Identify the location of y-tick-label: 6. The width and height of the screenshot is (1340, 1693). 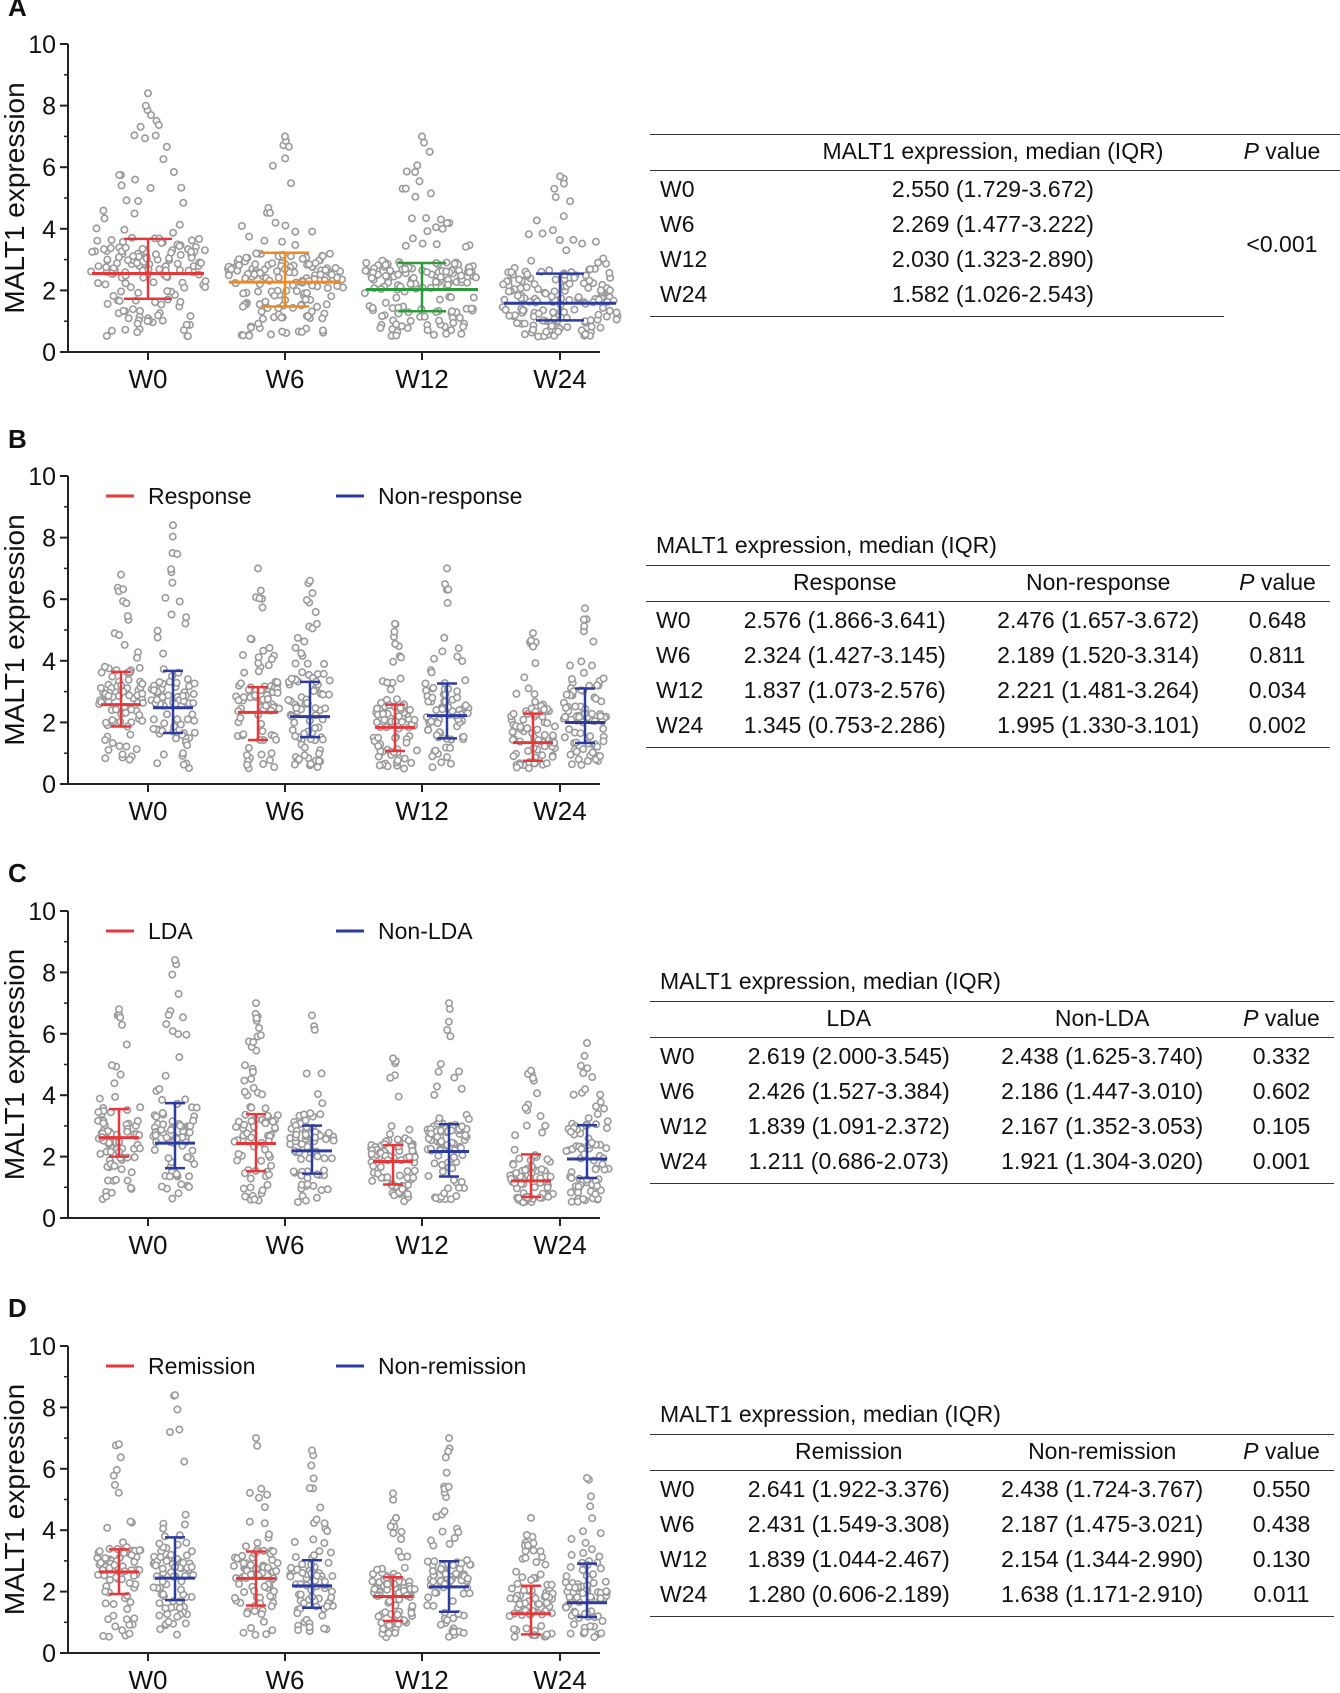
(49, 600).